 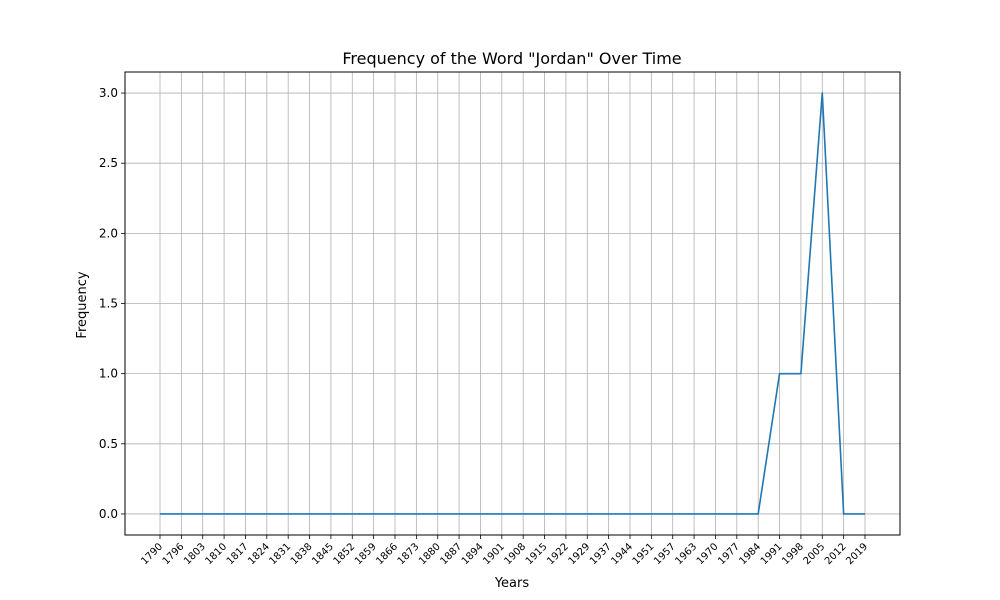 I want to click on y-tick-label: 0.5, so click(x=108, y=444).